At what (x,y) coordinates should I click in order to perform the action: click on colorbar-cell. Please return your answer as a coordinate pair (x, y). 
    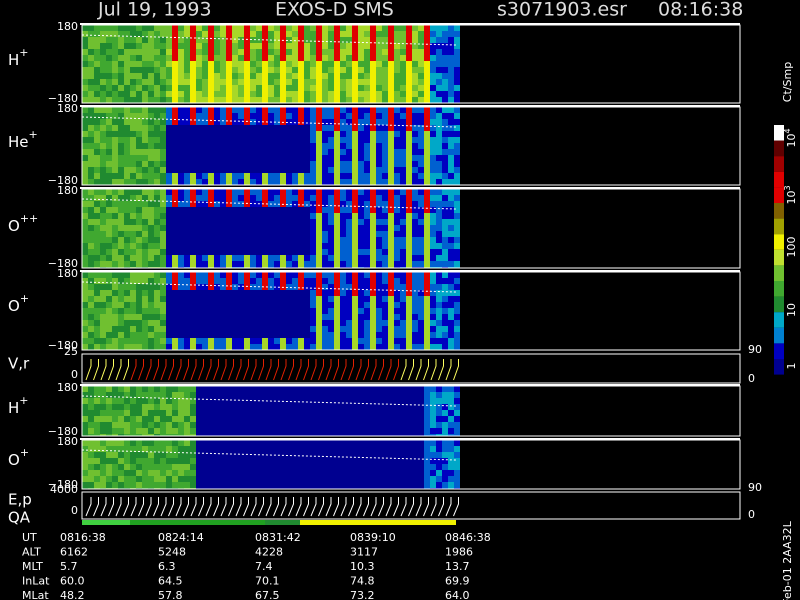
    Looking at the image, I should click on (779, 257).